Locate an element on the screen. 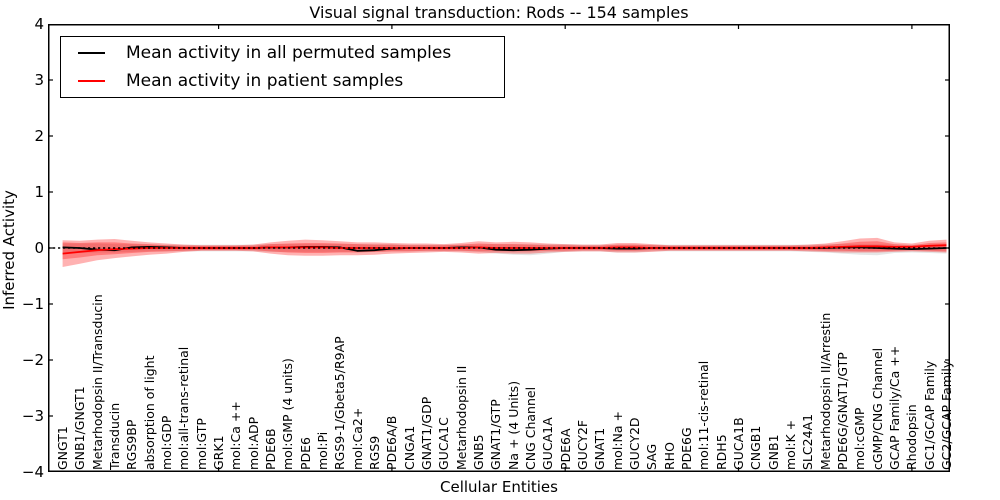 This screenshot has width=1000, height=500. x-category-label: CNG Channel is located at coordinates (531, 428).